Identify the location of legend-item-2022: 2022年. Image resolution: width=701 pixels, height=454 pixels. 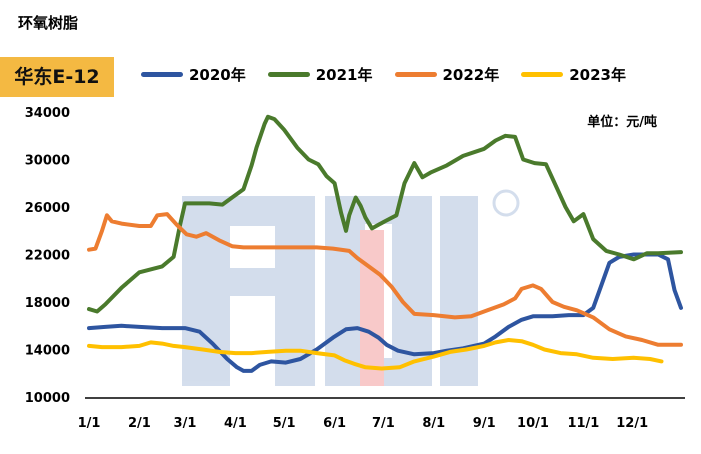
(447, 74).